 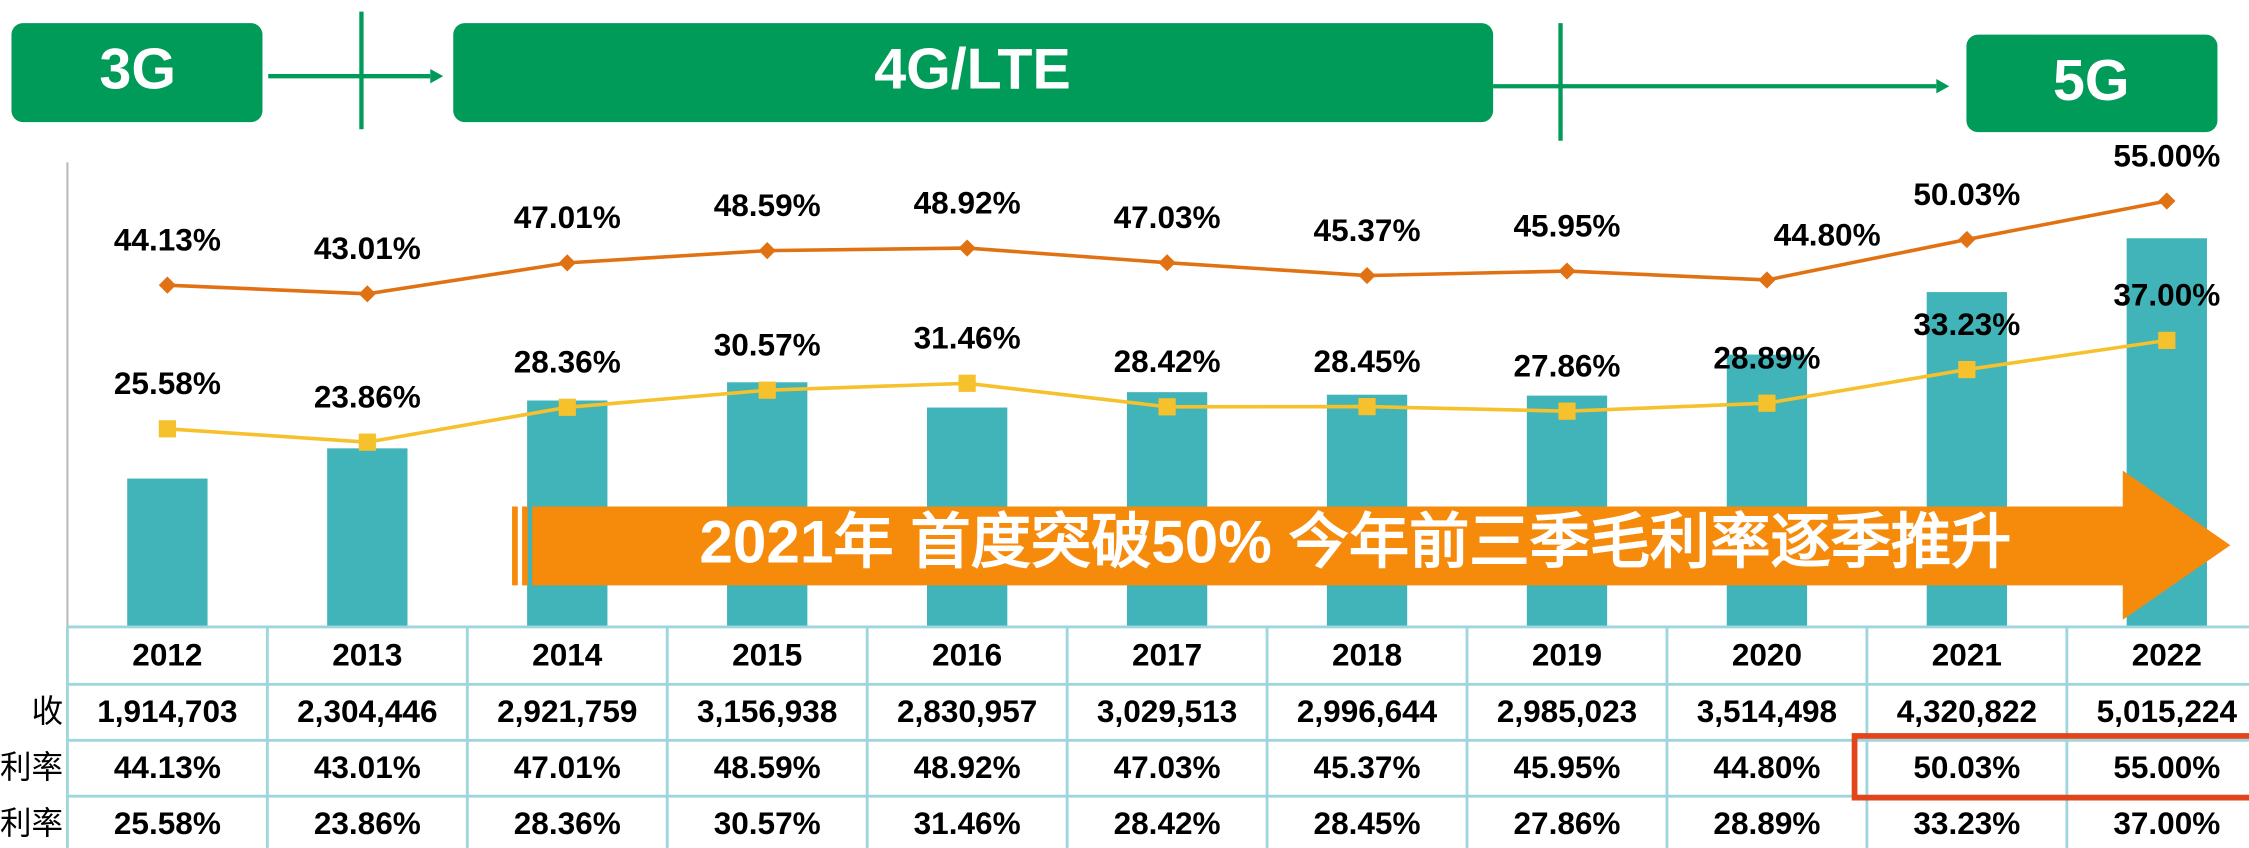 I want to click on table-cell: 45.37%, so click(x=1367, y=767).